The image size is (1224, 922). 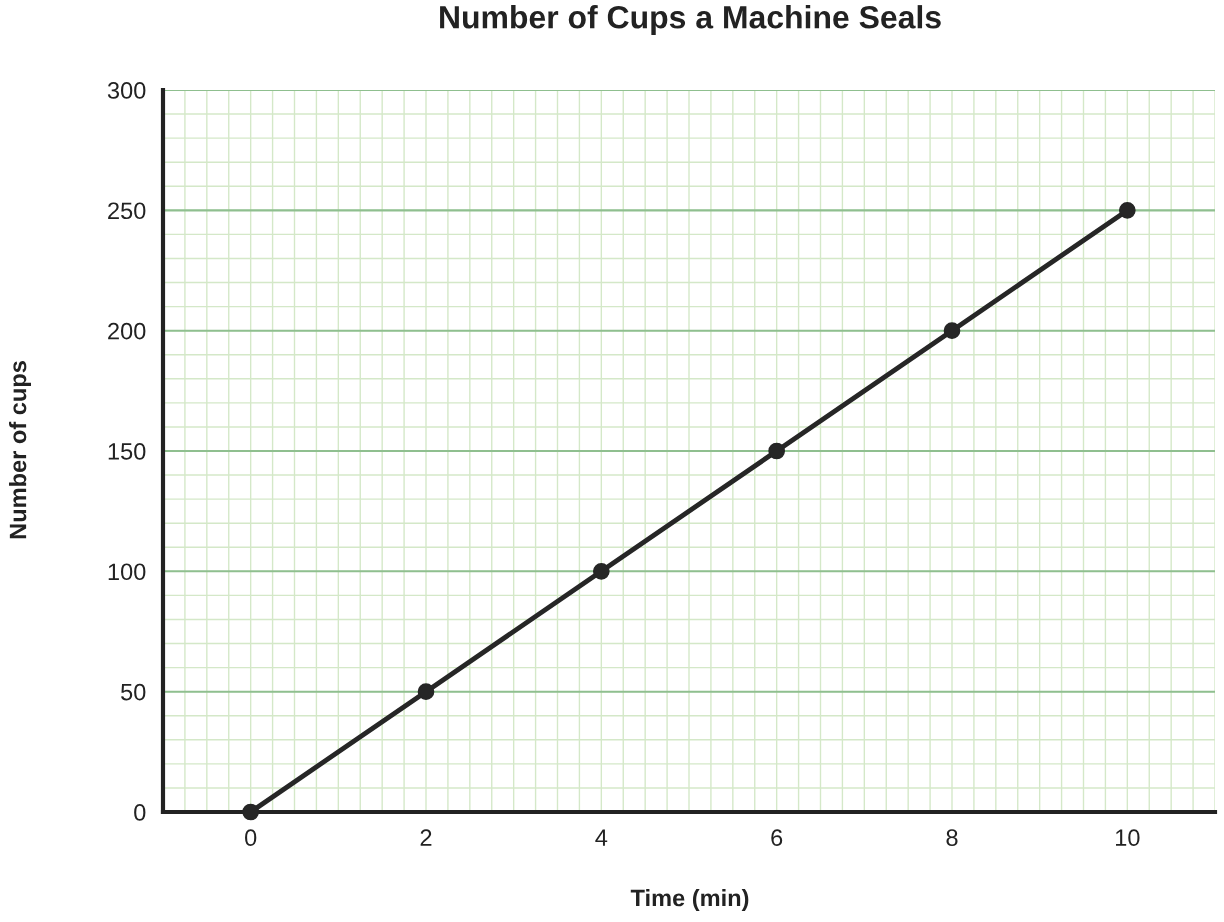 What do you see at coordinates (140, 812) in the screenshot?
I see `y-tick-label: 0` at bounding box center [140, 812].